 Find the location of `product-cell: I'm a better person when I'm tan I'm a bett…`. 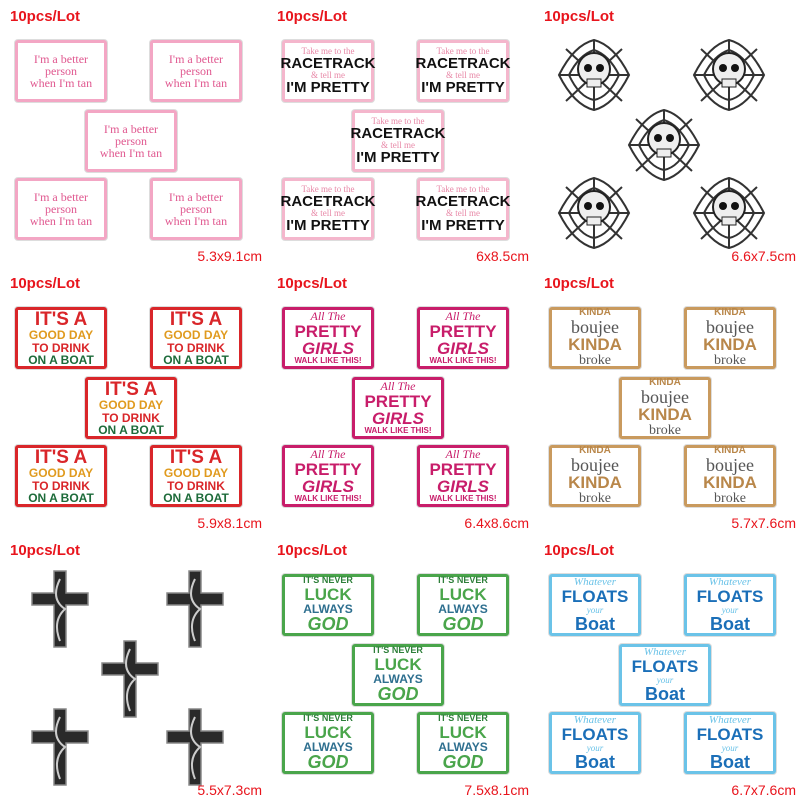

product-cell: I'm a better person when I'm tan I'm a bett… is located at coordinates (133, 133).